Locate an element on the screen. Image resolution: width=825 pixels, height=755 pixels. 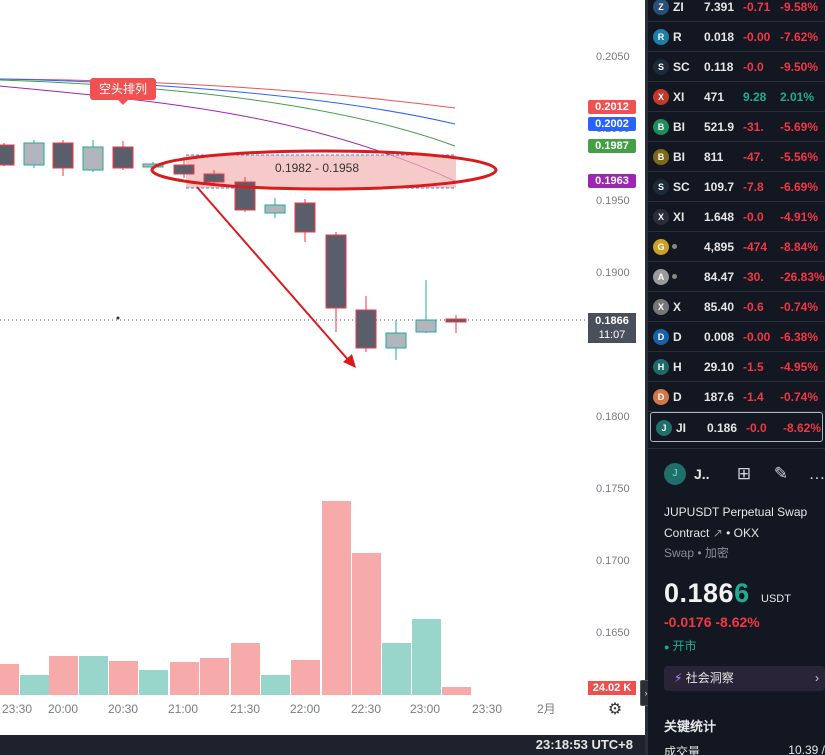
jup-logo-icon: J is located at coordinates (675, 474).